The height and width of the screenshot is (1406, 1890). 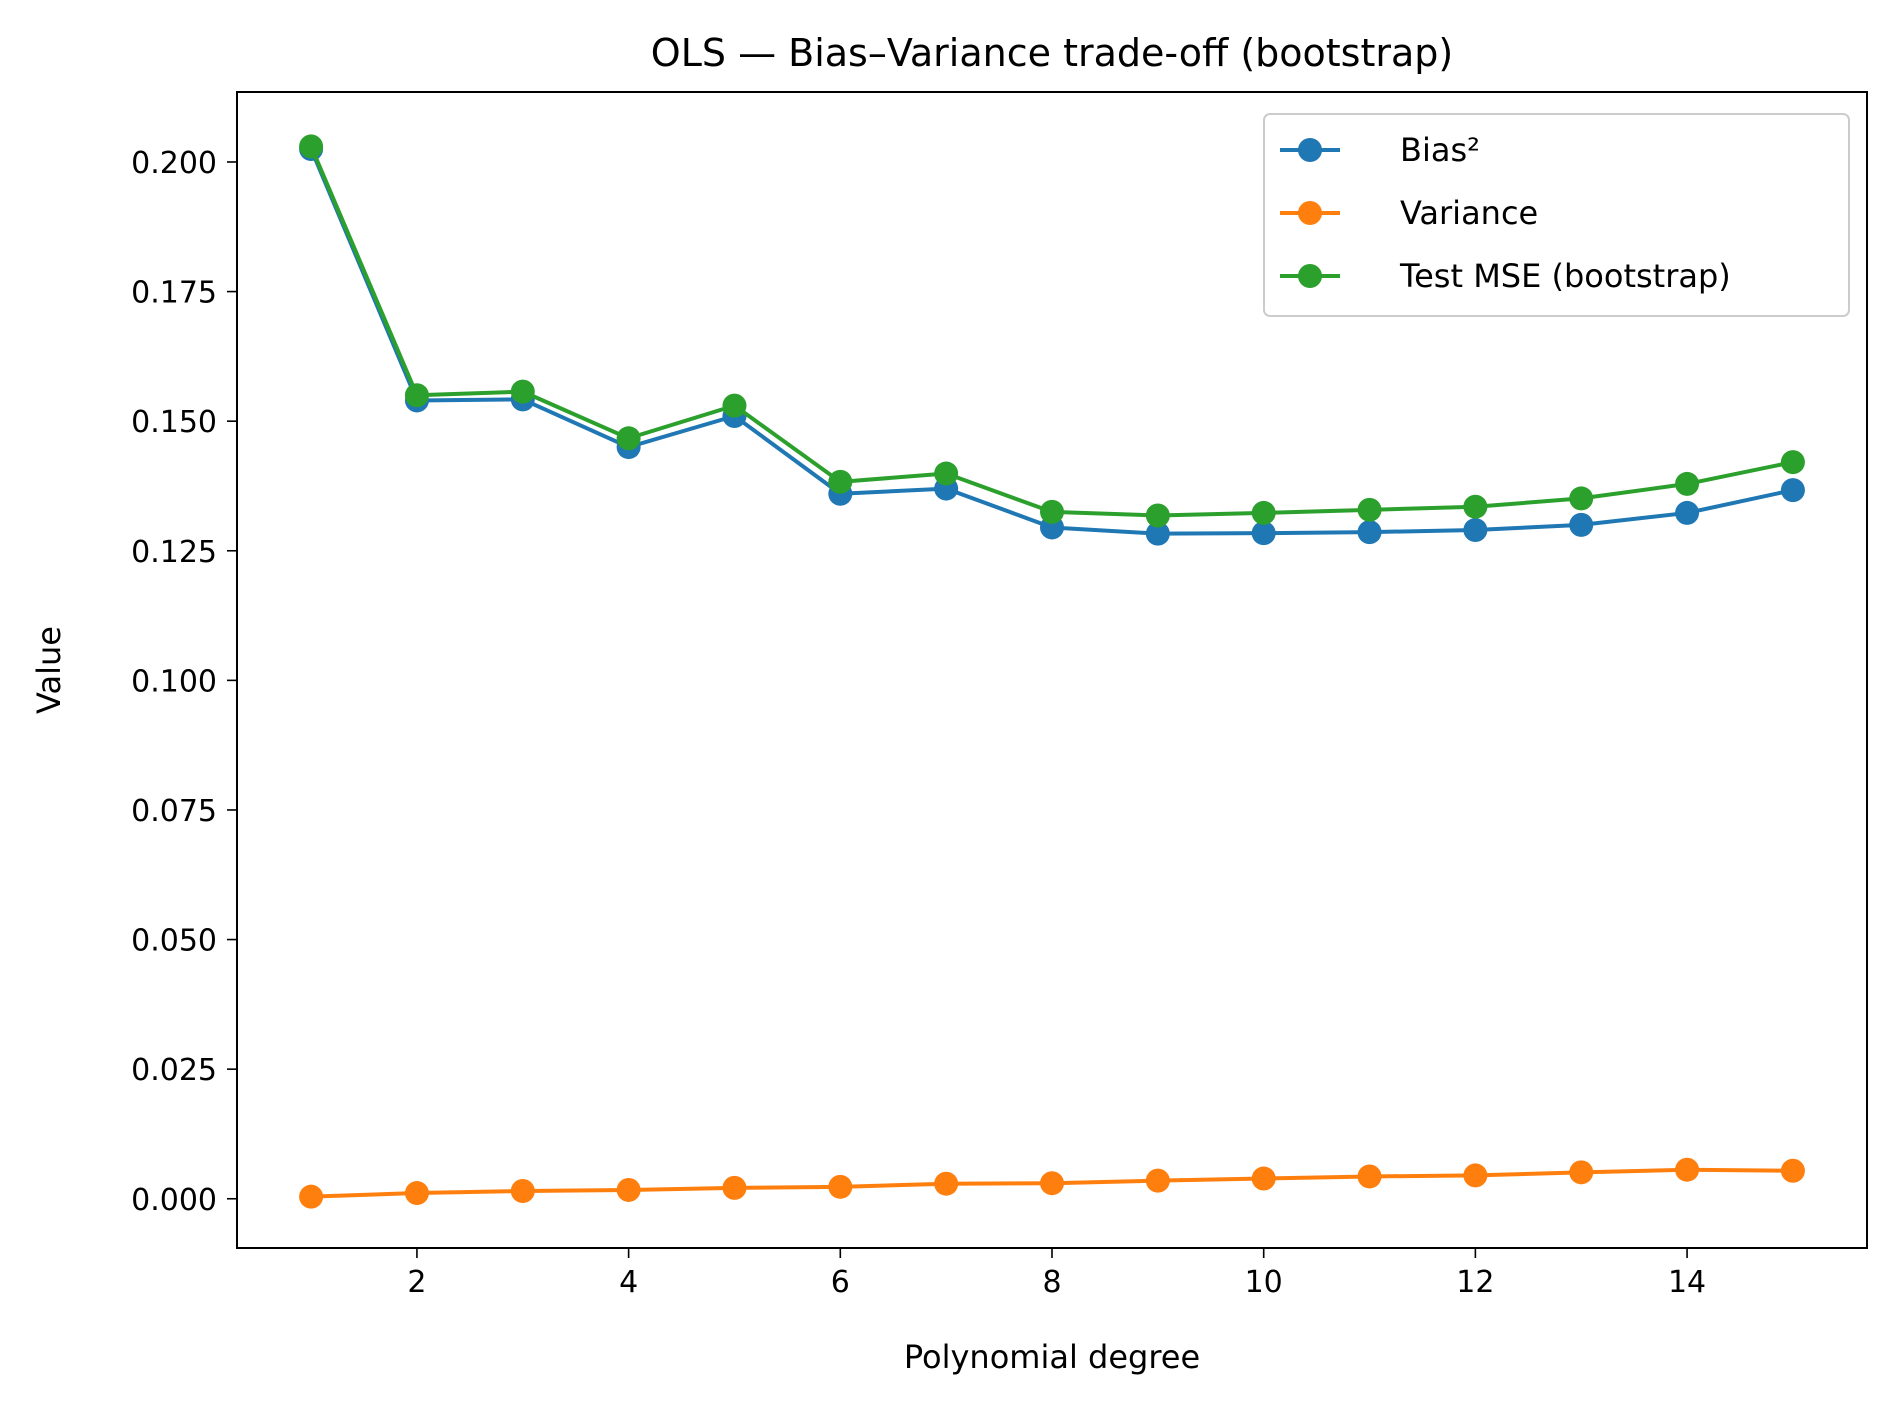 I want to click on x-tick-label: 8, so click(x=1051, y=1282).